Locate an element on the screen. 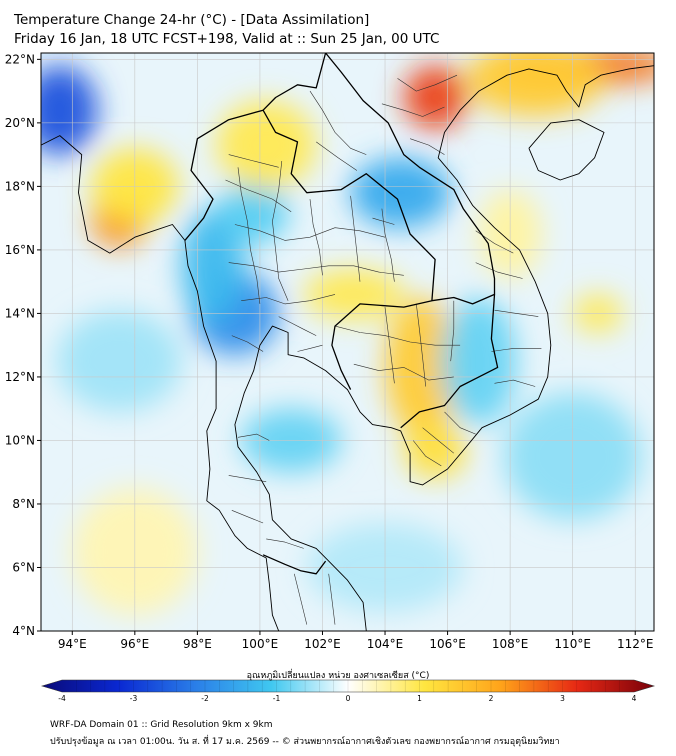  colorbar-segments is located at coordinates (348, 686).